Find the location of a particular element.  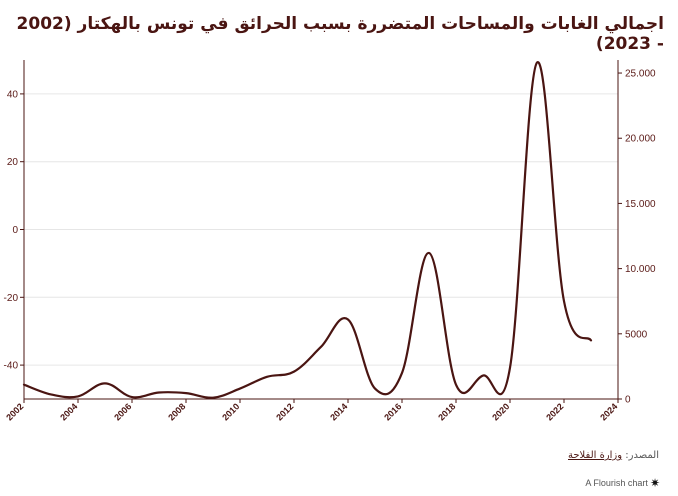

right-tick-label: 0 is located at coordinates (628, 400).